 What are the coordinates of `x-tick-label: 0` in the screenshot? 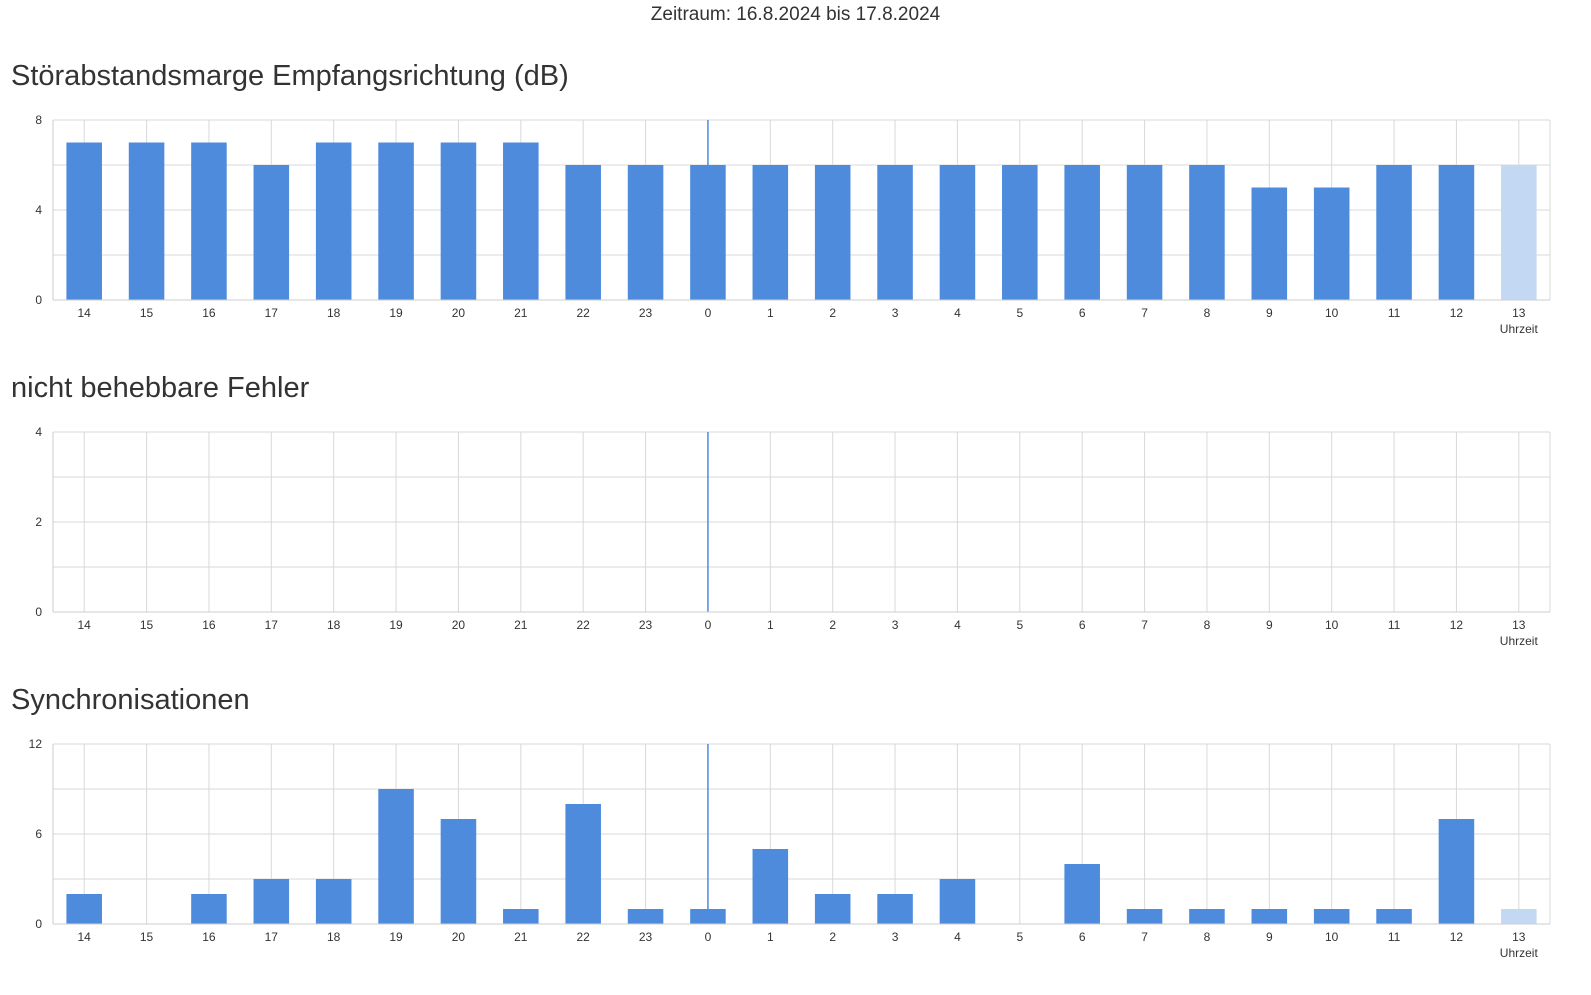 It's located at (708, 937).